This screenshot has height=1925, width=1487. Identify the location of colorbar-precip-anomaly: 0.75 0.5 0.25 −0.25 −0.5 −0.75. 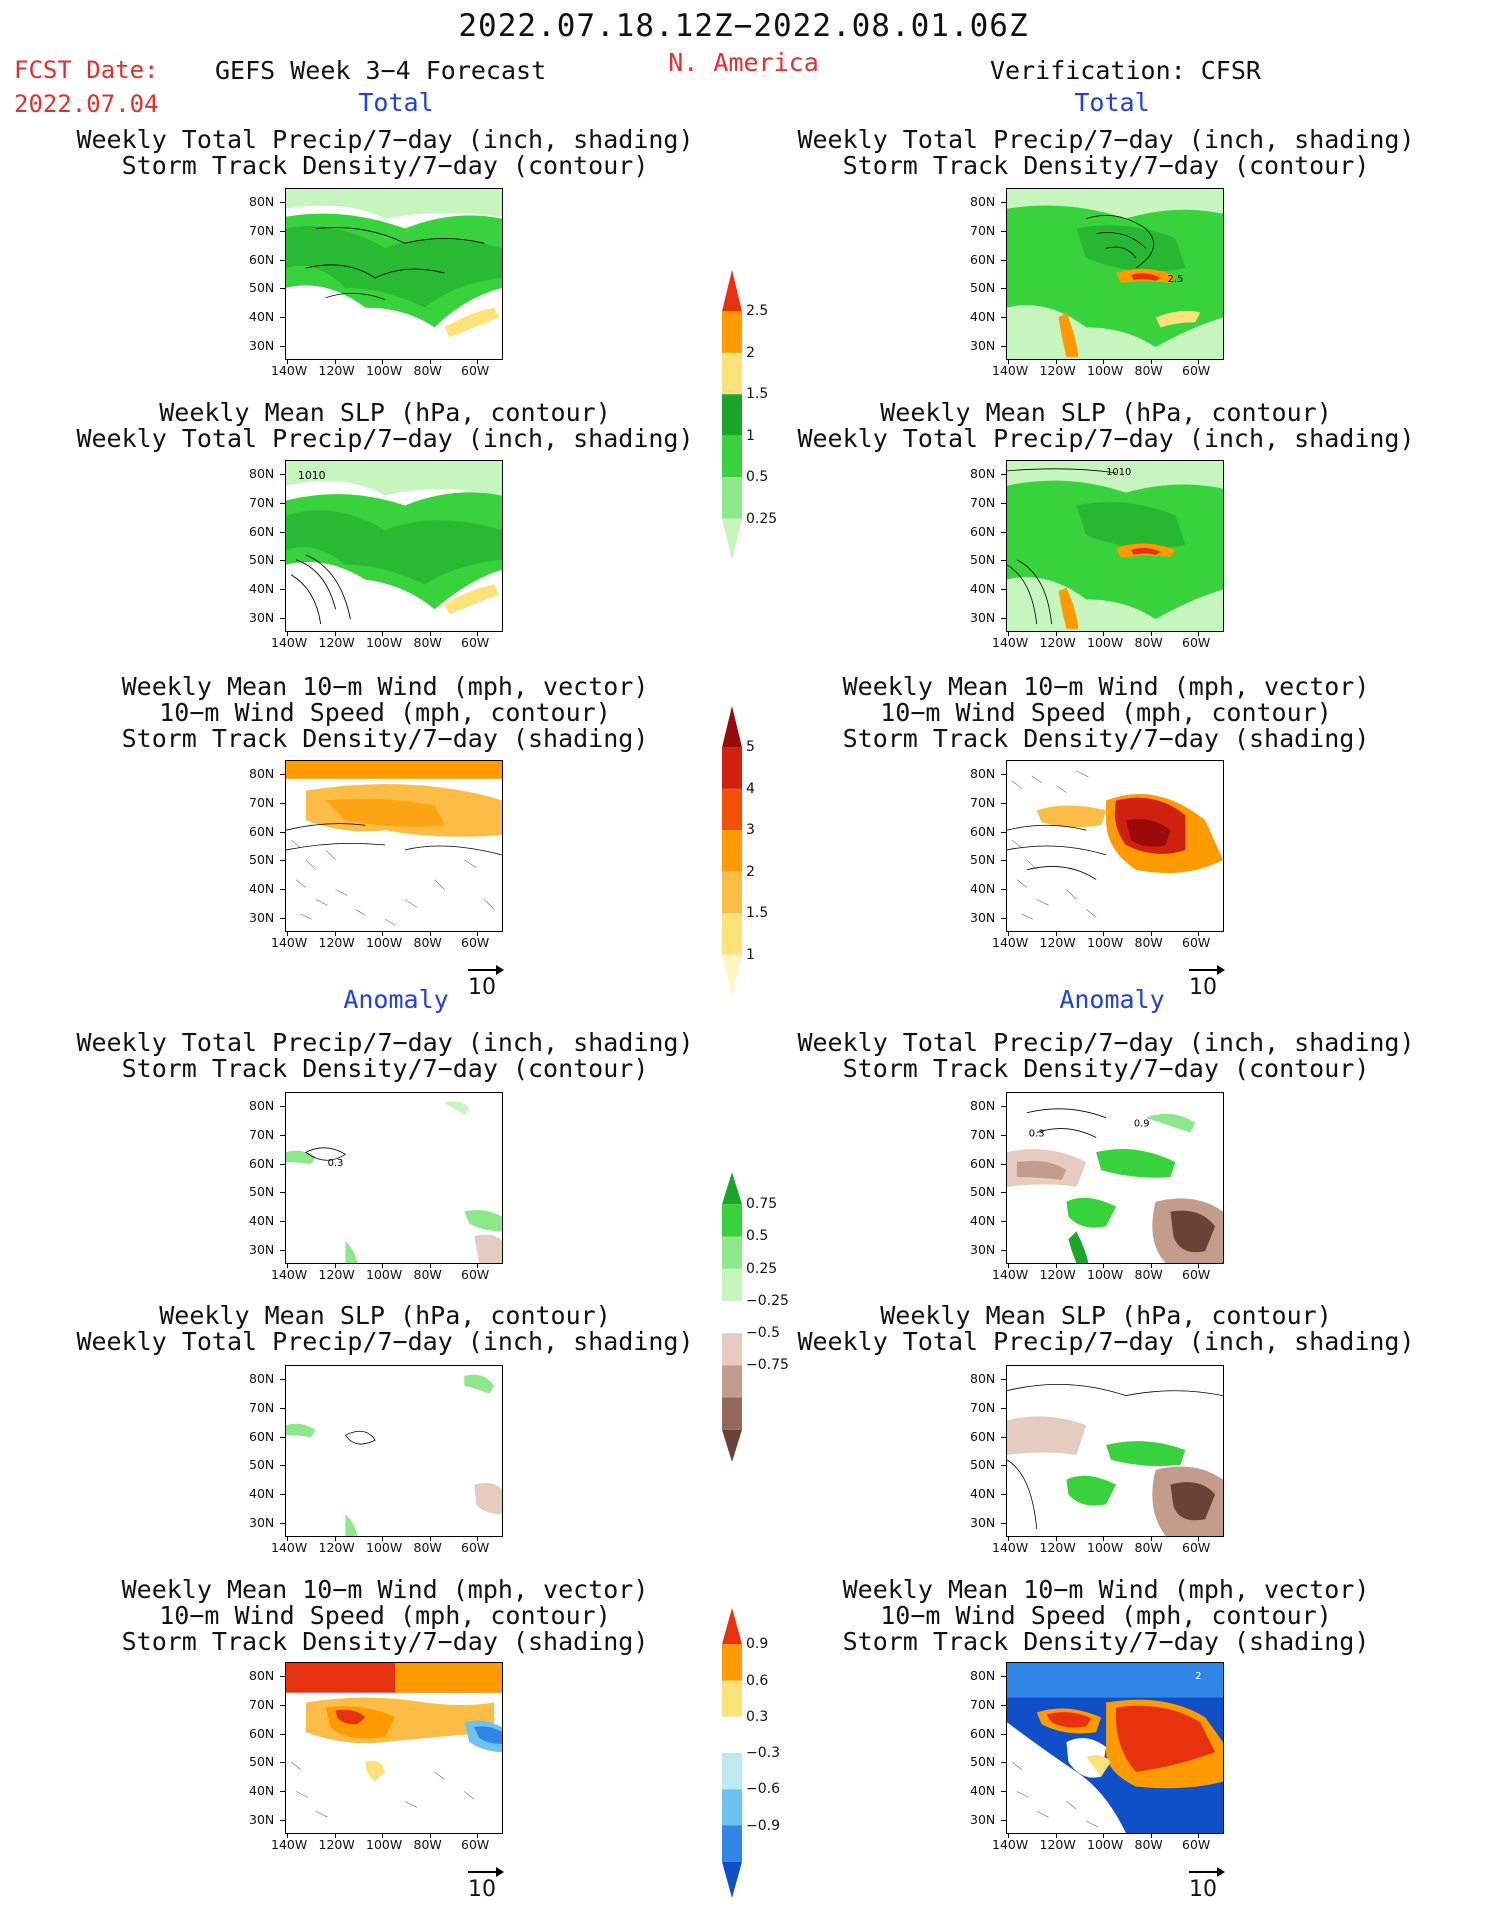
(755, 1317).